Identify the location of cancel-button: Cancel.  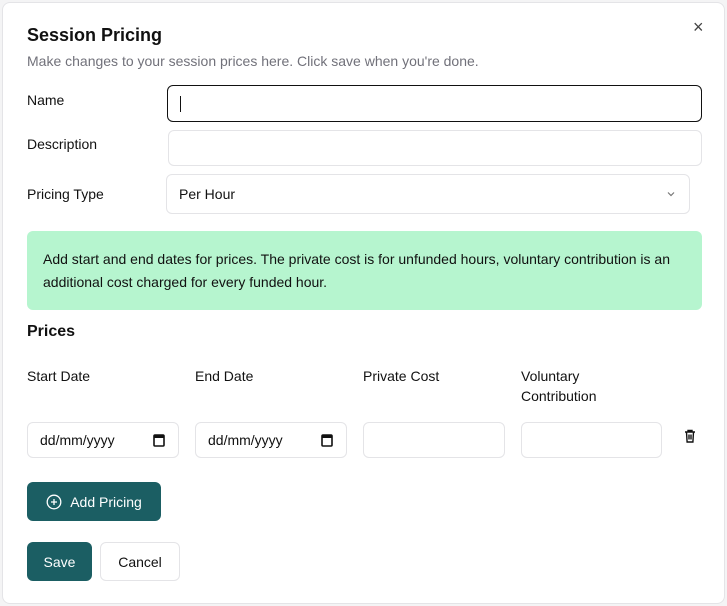
(140, 561).